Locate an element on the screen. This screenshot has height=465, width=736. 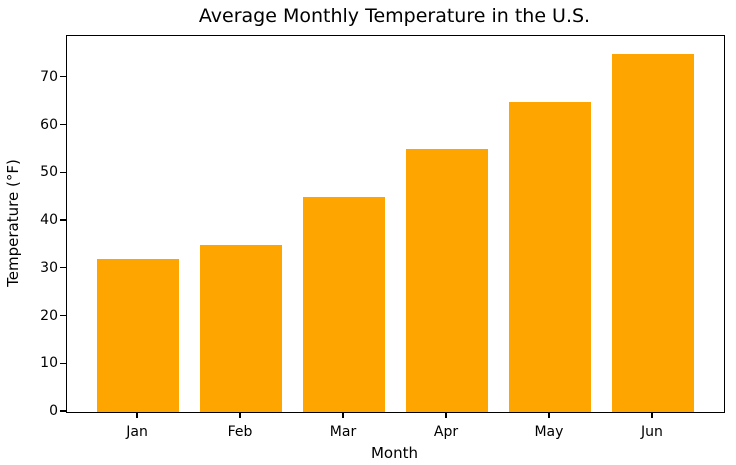
y-tick-label-50: 50 is located at coordinates (49, 172).